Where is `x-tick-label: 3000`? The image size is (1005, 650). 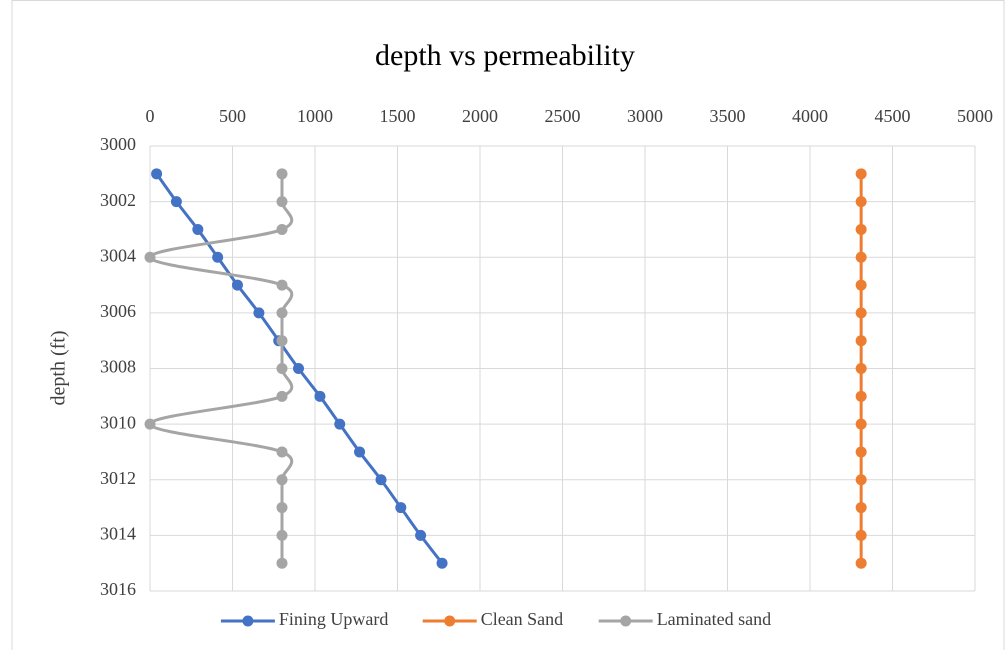
x-tick-label: 3000 is located at coordinates (645, 116).